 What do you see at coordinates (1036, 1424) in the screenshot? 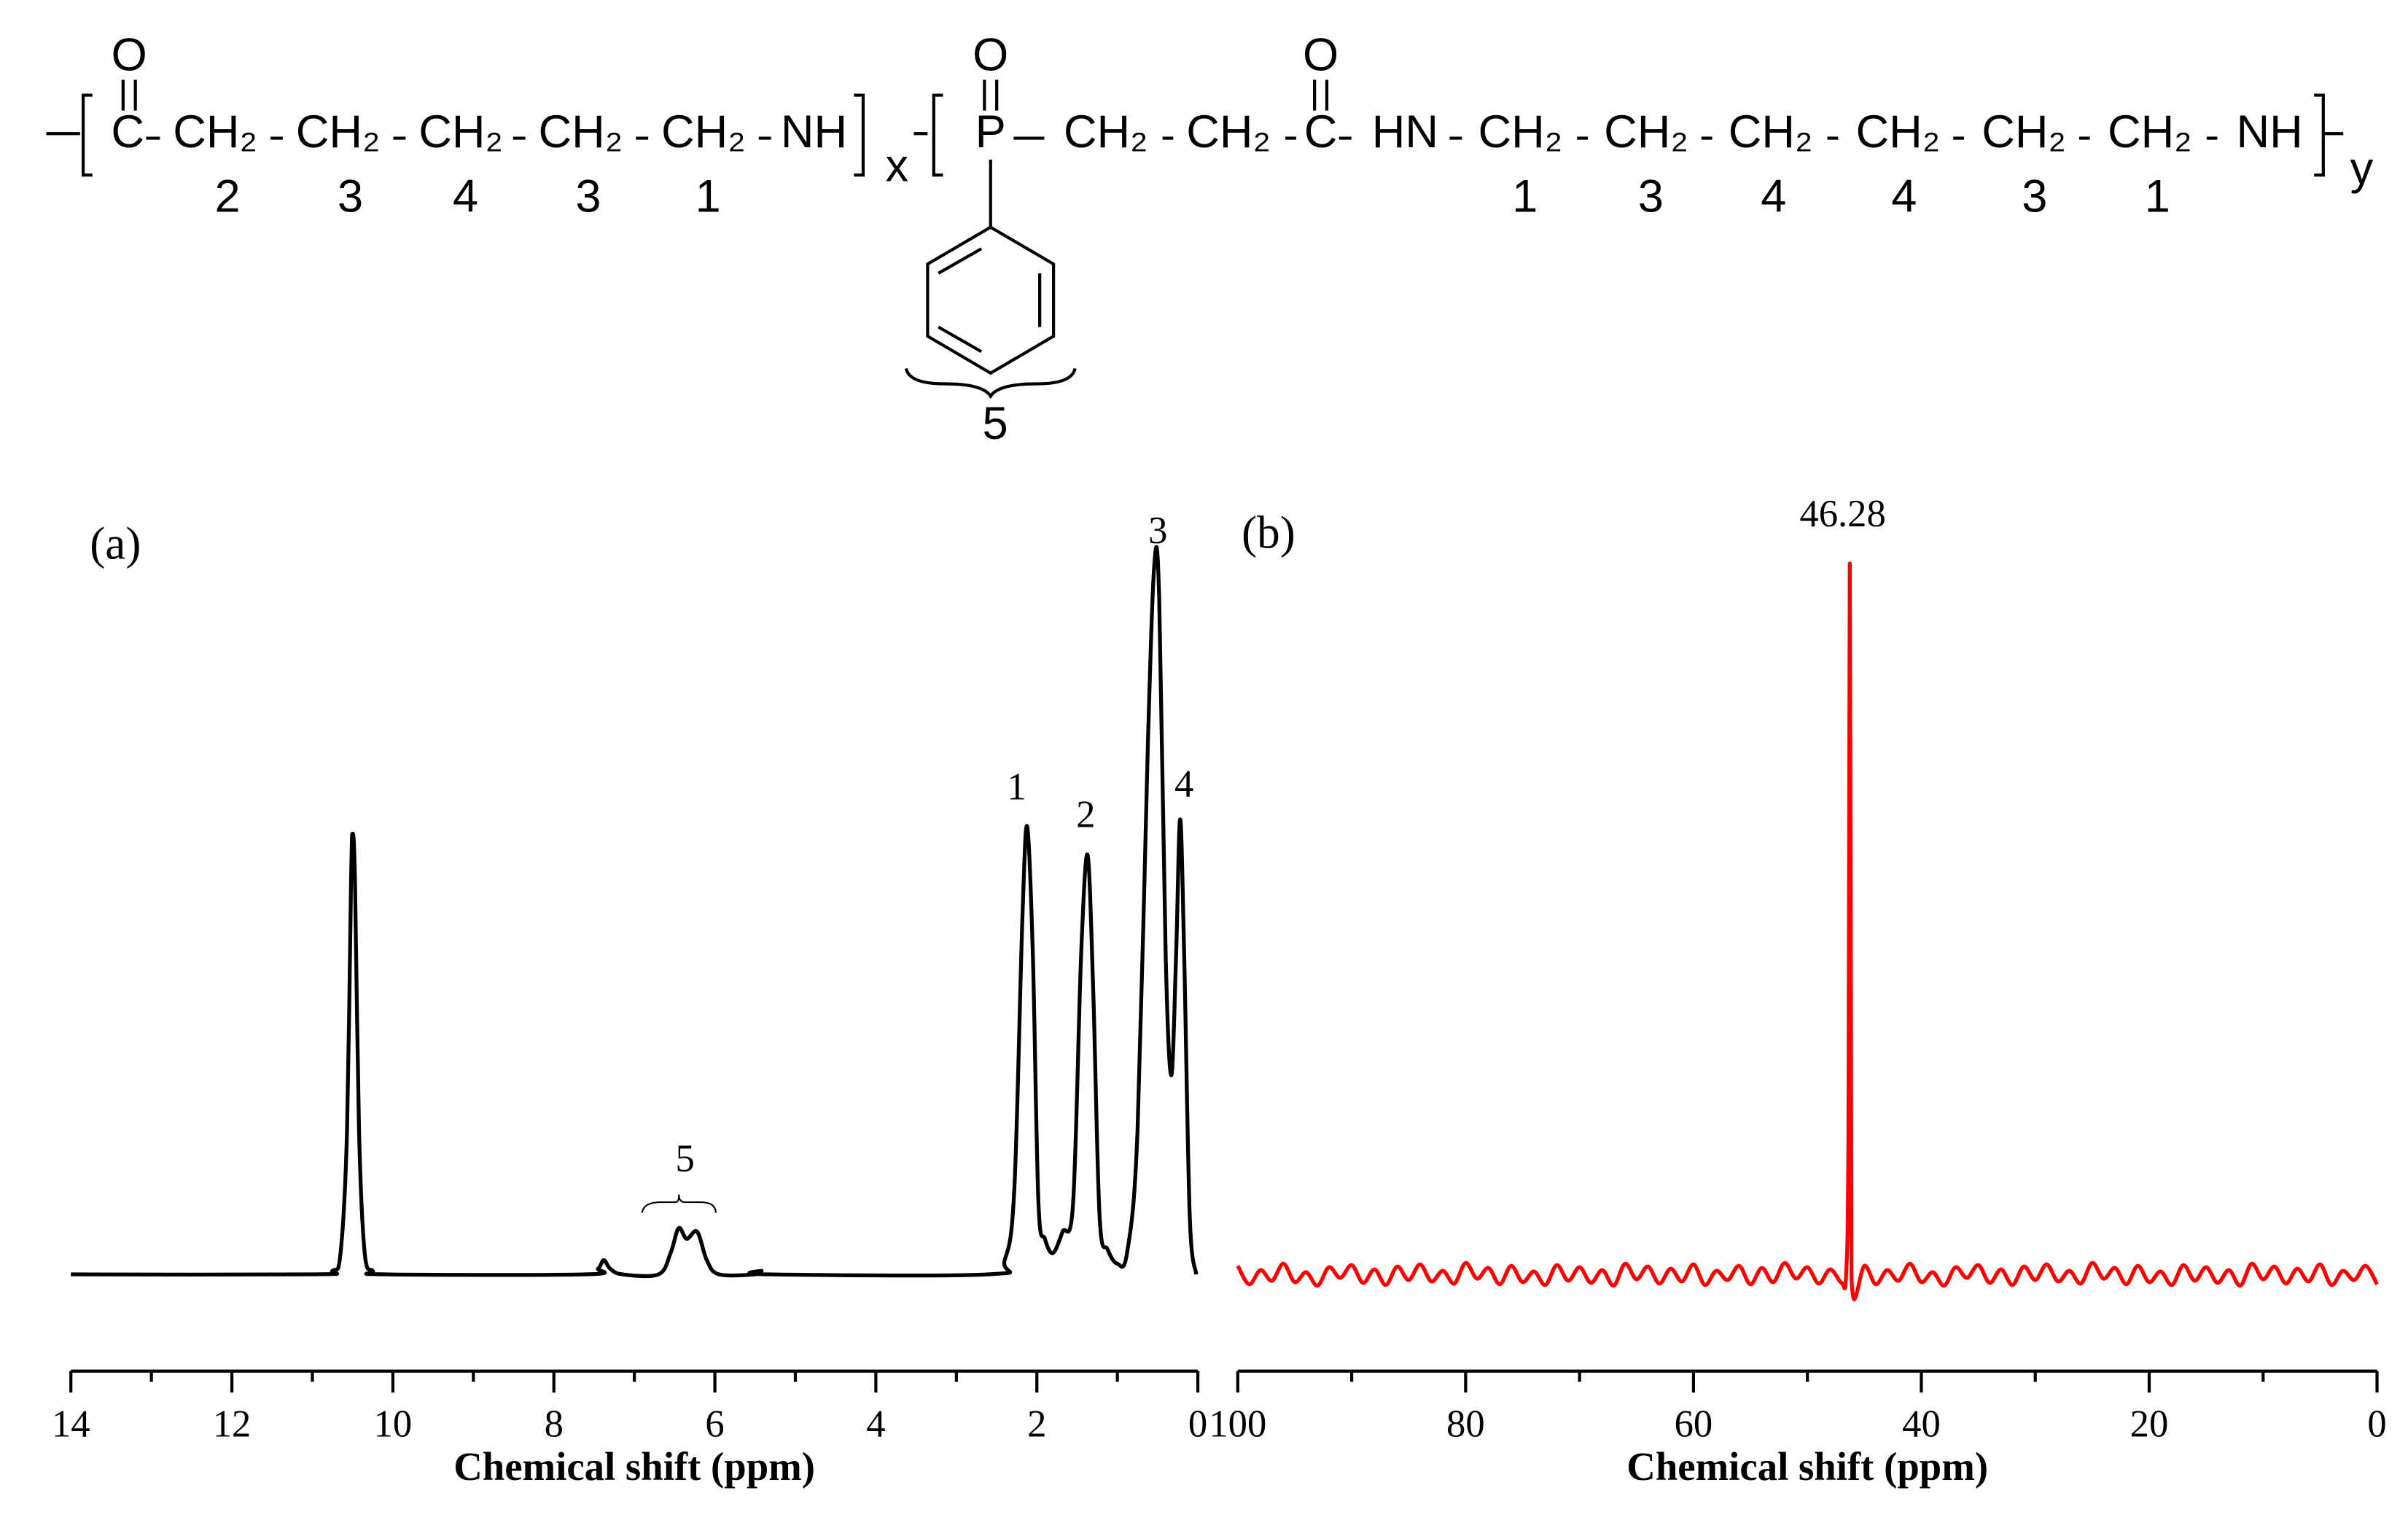
I see `x-tick-label: 2` at bounding box center [1036, 1424].